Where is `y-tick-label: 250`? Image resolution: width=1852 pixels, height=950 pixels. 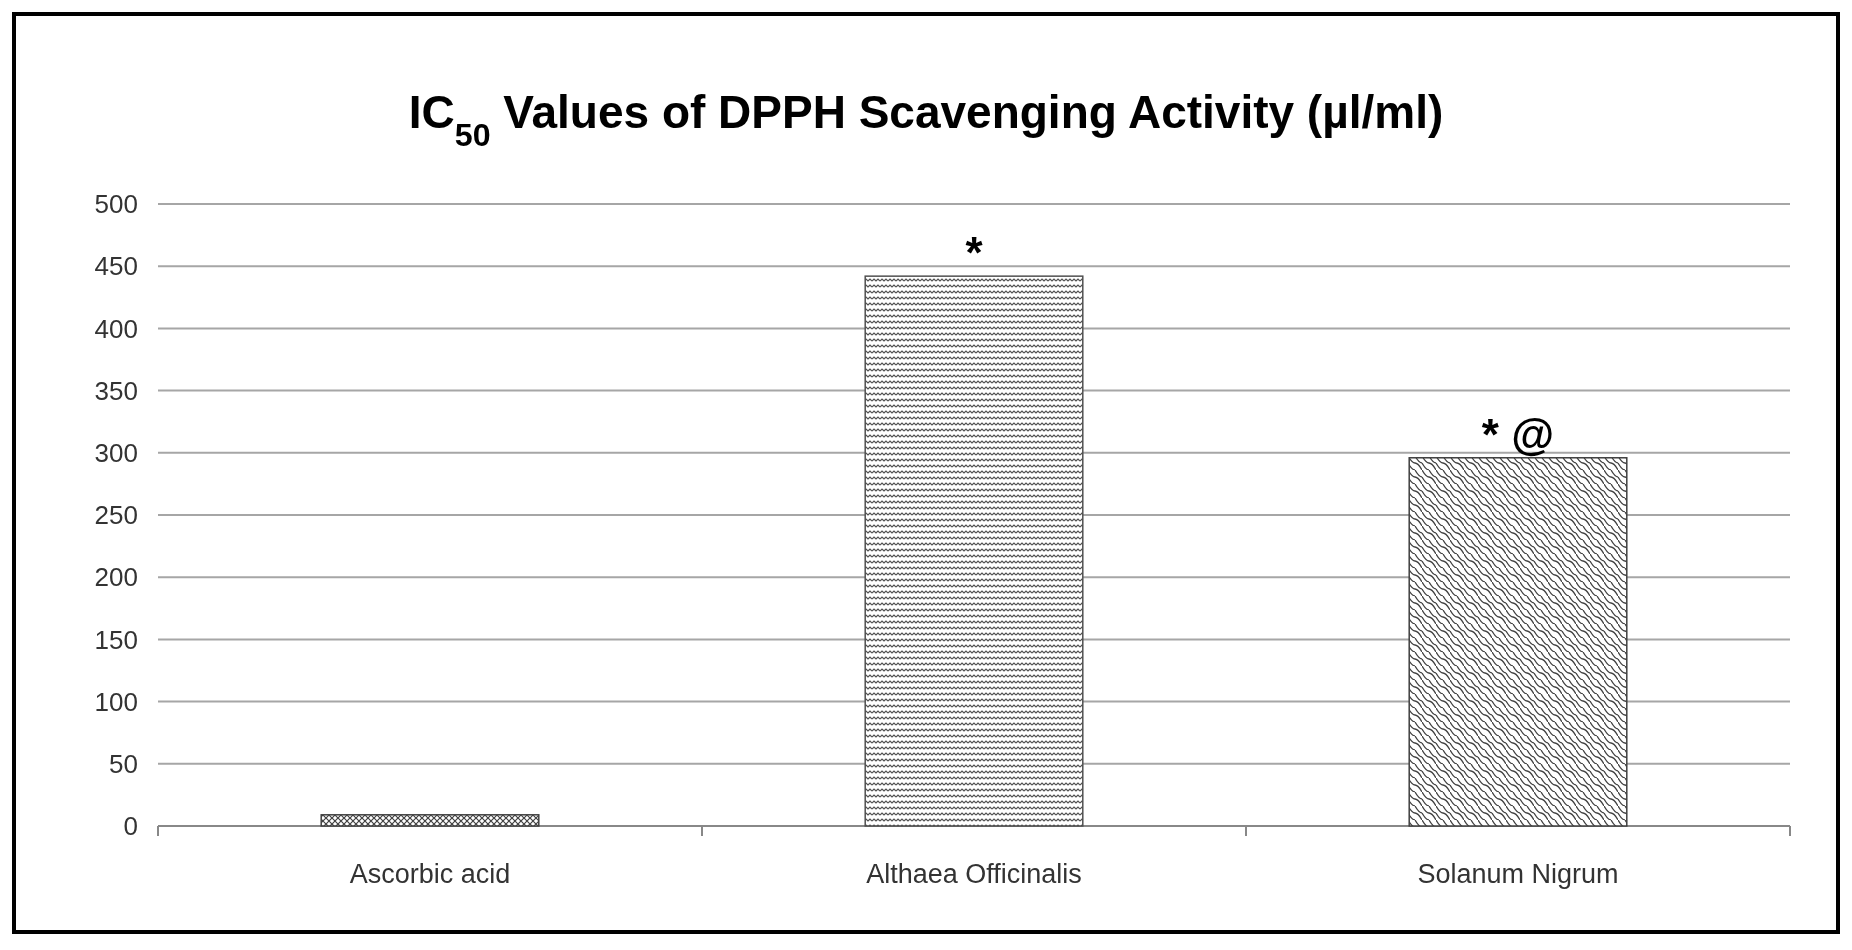
y-tick-label: 250 is located at coordinates (116, 515).